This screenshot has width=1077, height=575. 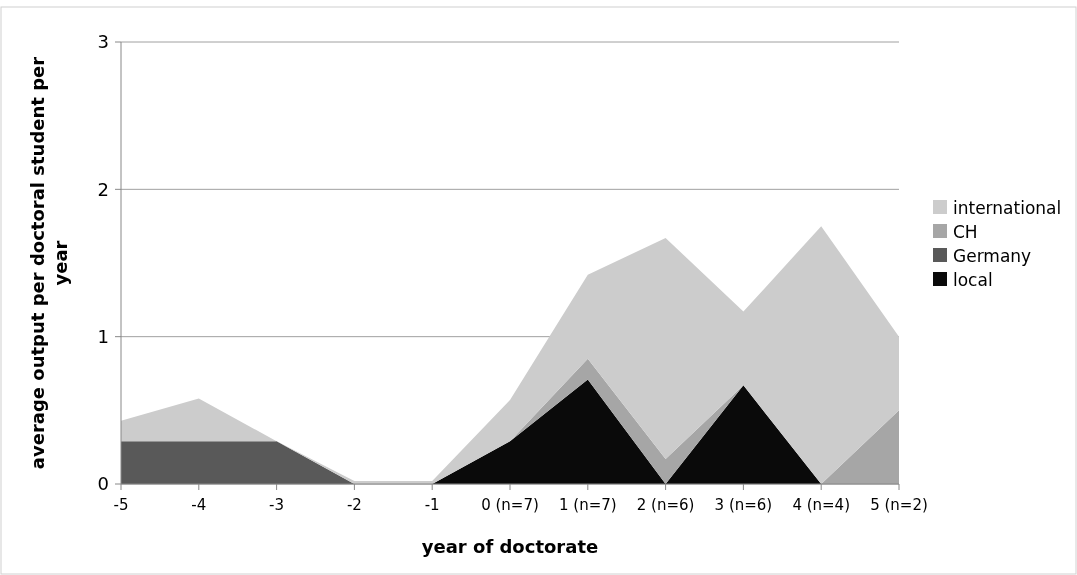 What do you see at coordinates (354, 505) in the screenshot?
I see `x-tick-label: -2` at bounding box center [354, 505].